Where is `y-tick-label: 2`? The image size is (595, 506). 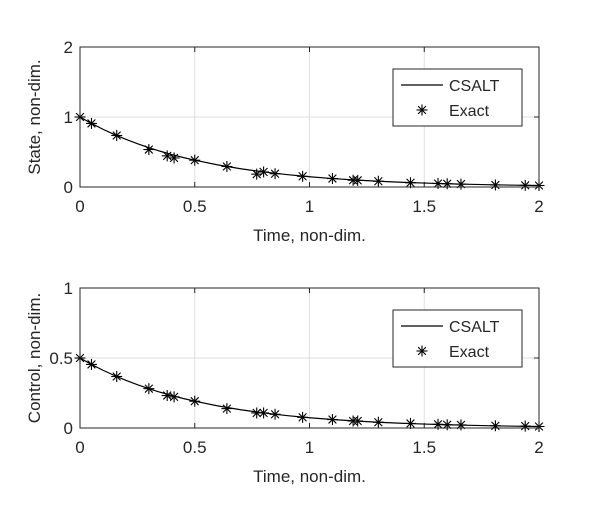
y-tick-label: 2 is located at coordinates (68, 47).